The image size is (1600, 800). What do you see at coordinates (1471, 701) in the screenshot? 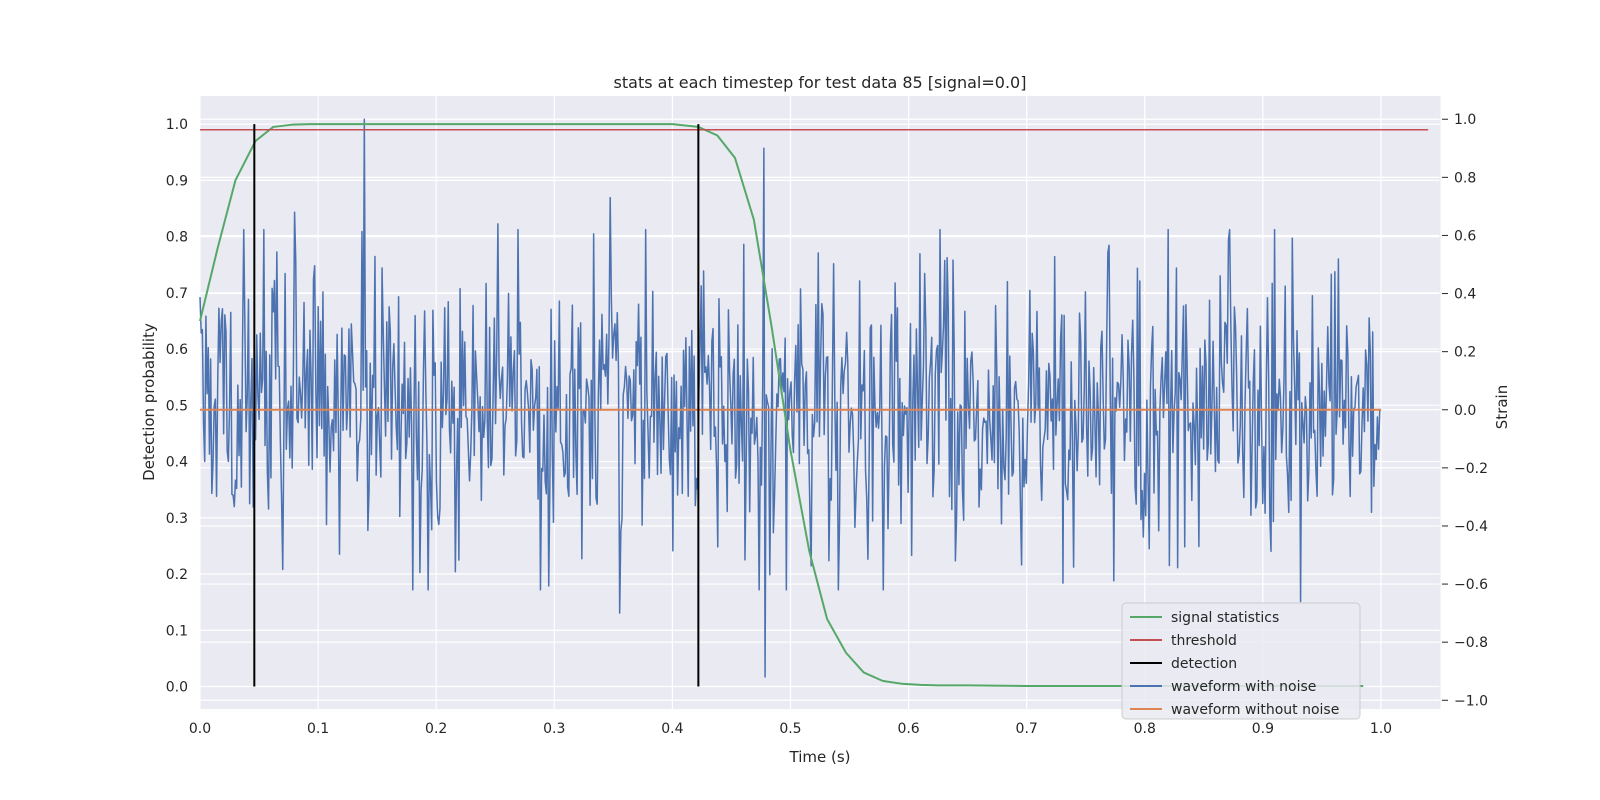
I see `right-tick-label: −1.0` at bounding box center [1471, 701].